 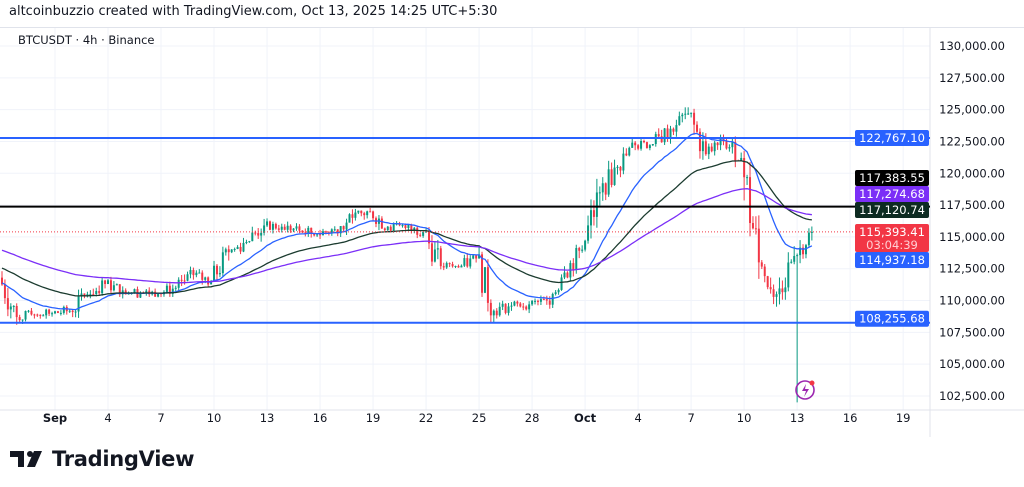 What do you see at coordinates (892, 238) in the screenshot?
I see `last-price-label-bg` at bounding box center [892, 238].